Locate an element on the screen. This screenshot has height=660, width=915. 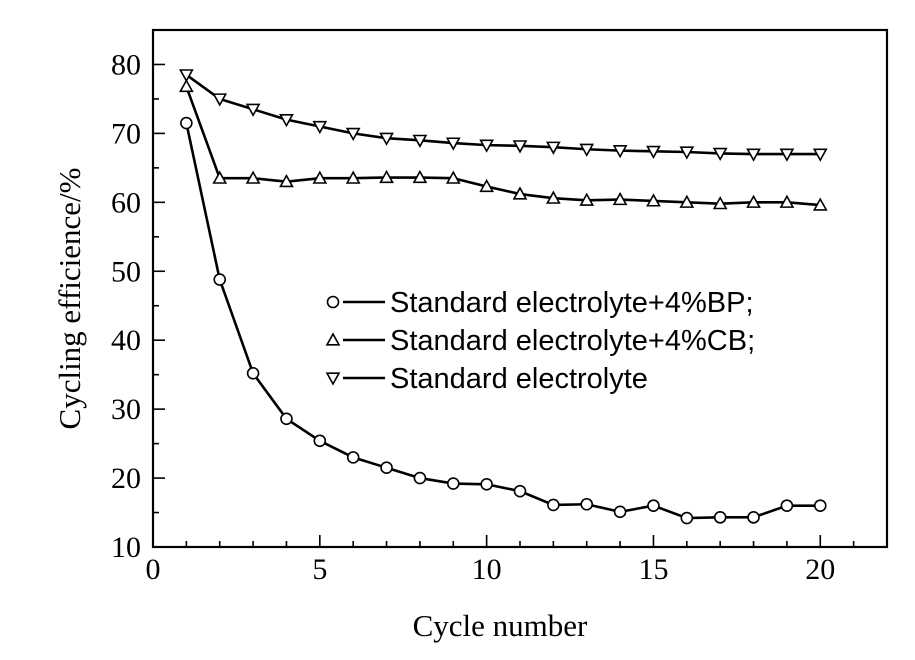
legend-item: Standard electrolyte is located at coordinates (486, 379).